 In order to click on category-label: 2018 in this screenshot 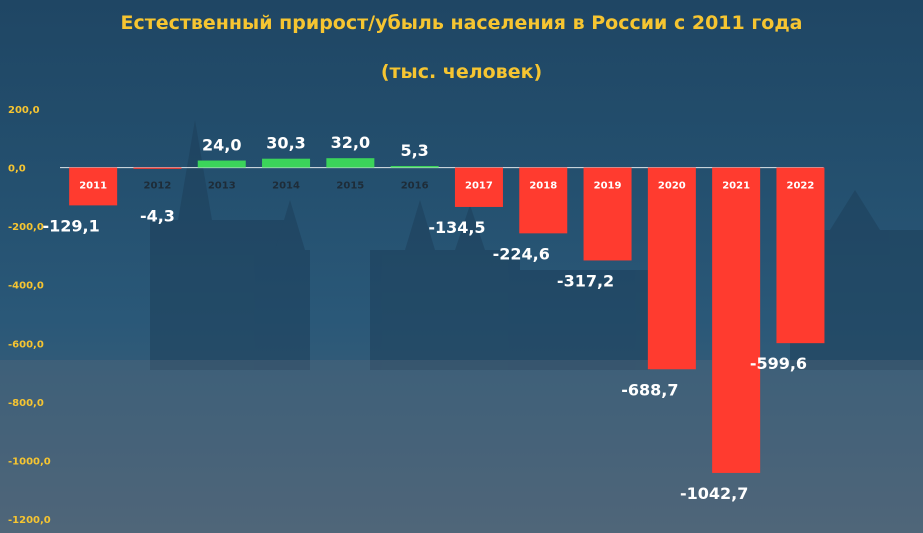, I will do `click(543, 186)`.